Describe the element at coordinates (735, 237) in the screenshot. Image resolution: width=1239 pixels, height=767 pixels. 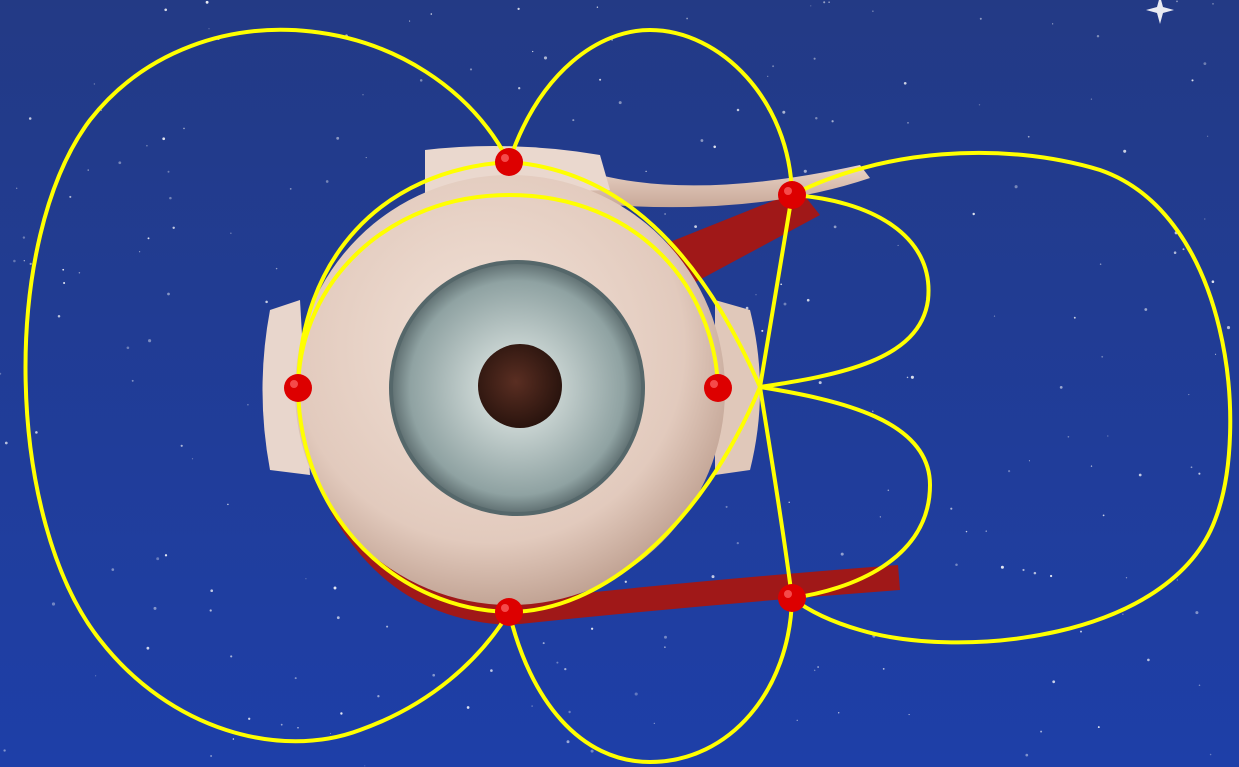
I see `superior-oblique-muscle` at that location.